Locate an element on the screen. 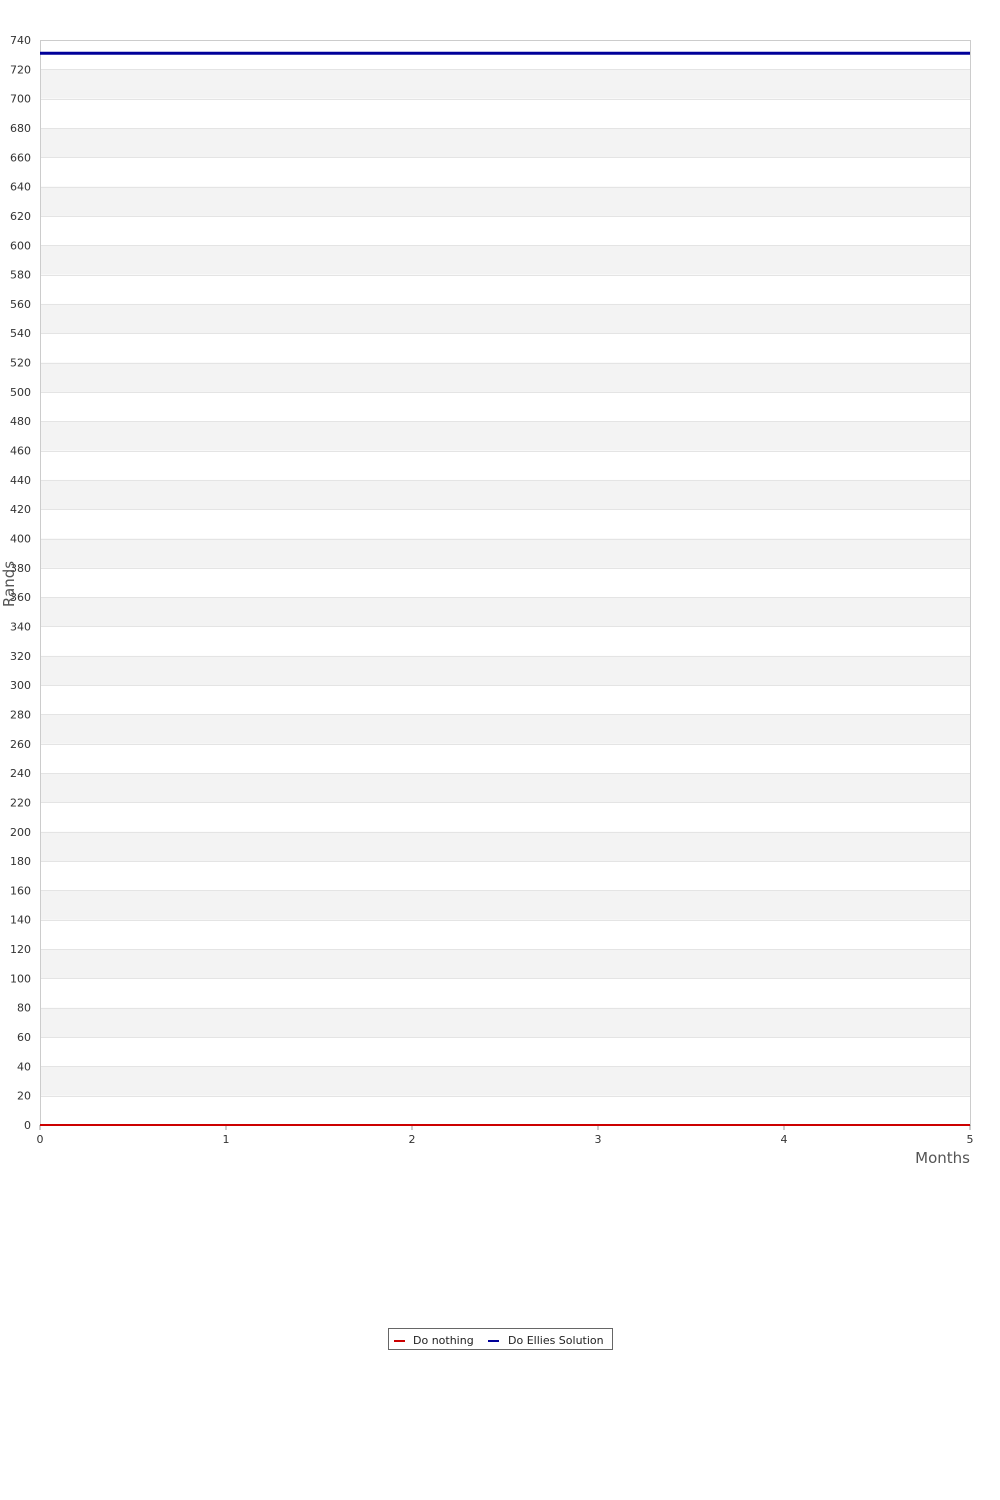 This screenshot has height=1500, width=1000. x-axis-title: Months is located at coordinates (942, 1158).